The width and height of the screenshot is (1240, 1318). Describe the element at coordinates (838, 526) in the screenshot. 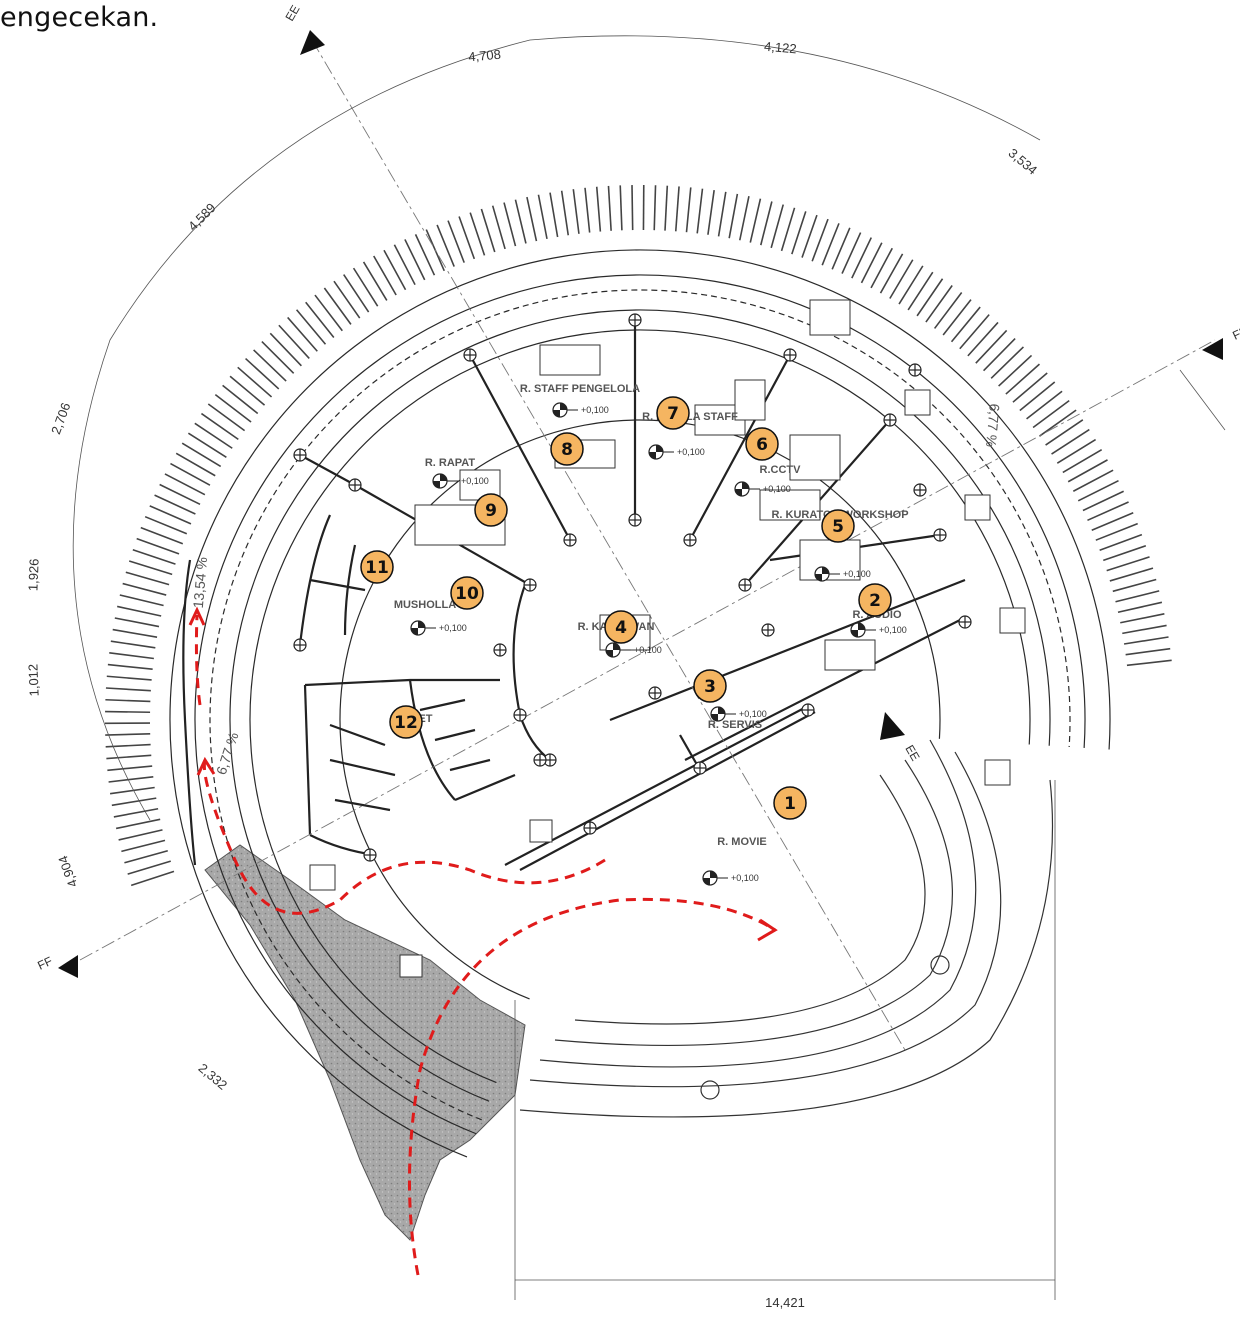

I see `room-number-badge: 5` at that location.